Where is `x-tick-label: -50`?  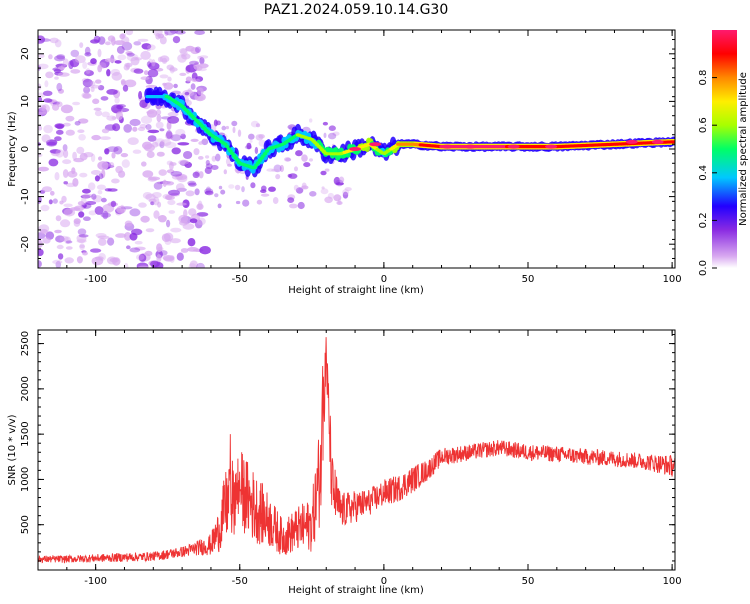
x-tick-label: -50 is located at coordinates (240, 581).